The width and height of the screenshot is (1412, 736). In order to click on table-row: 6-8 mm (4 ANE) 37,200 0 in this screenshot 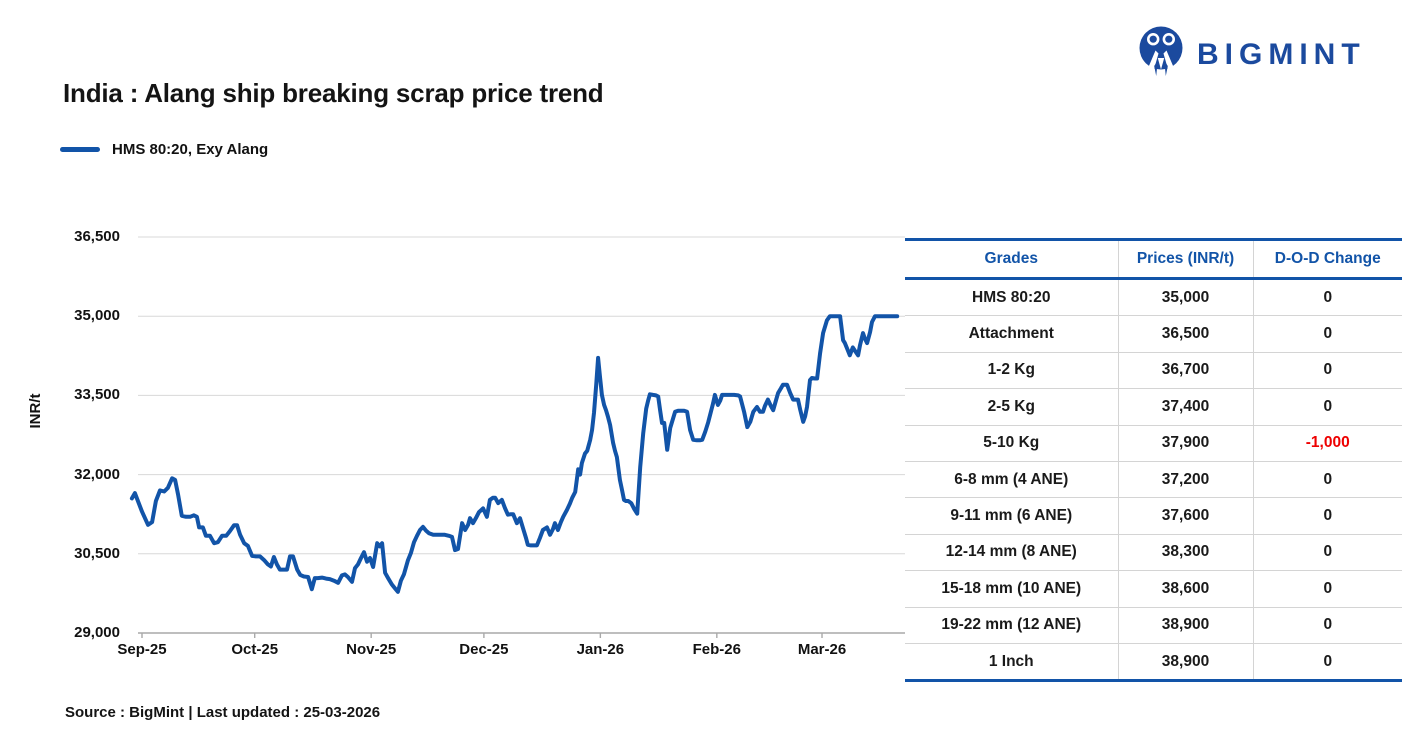, I will do `click(1153, 480)`.